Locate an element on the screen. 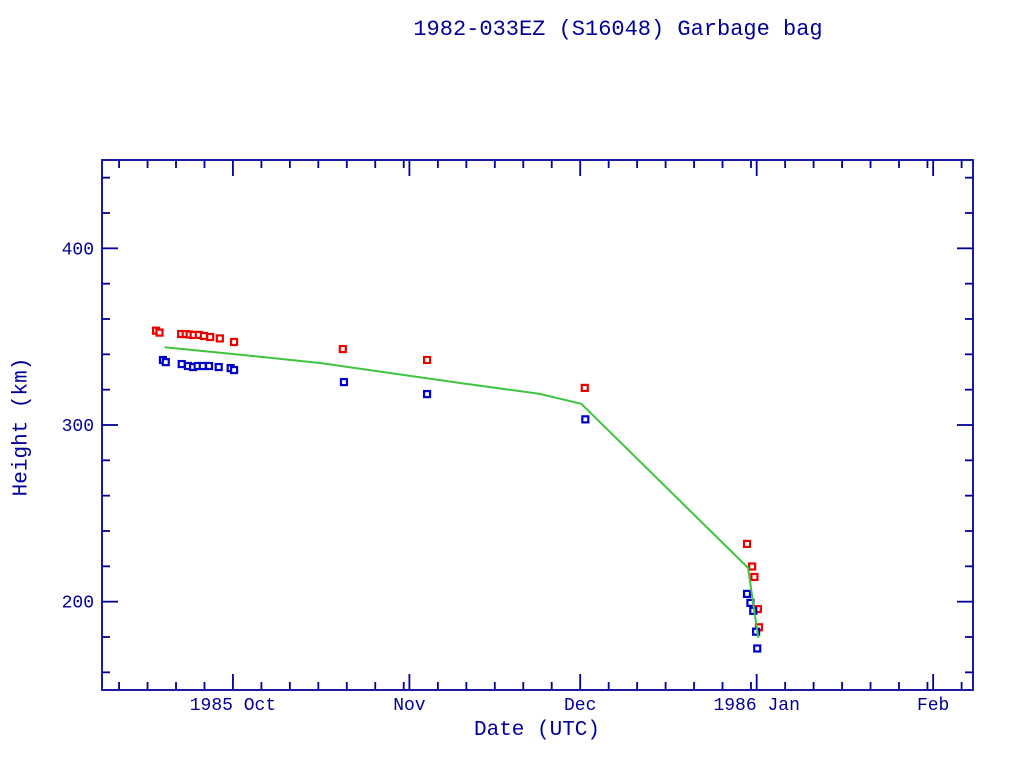 Image resolution: width=1024 pixels, height=768 pixels. x-tick-label: 1986 Jan is located at coordinates (756, 706).